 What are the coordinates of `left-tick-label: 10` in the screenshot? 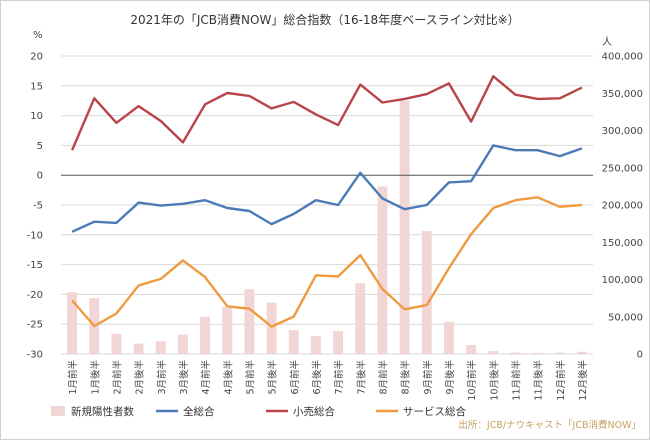 It's located at (36, 116).